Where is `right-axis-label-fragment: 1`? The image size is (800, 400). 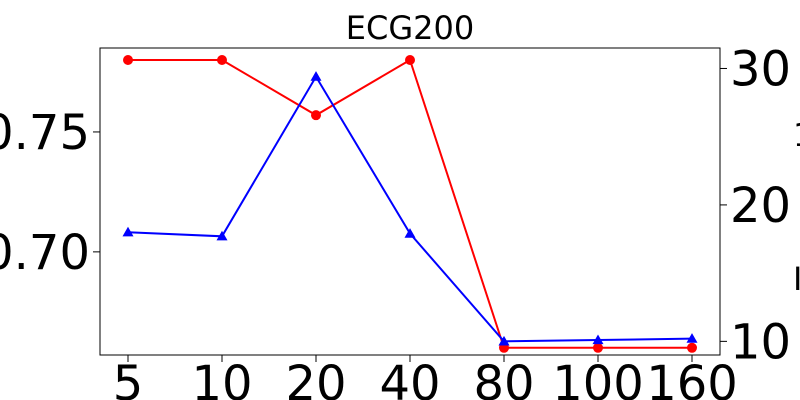 right-axis-label-fragment: 1 is located at coordinates (796, 135).